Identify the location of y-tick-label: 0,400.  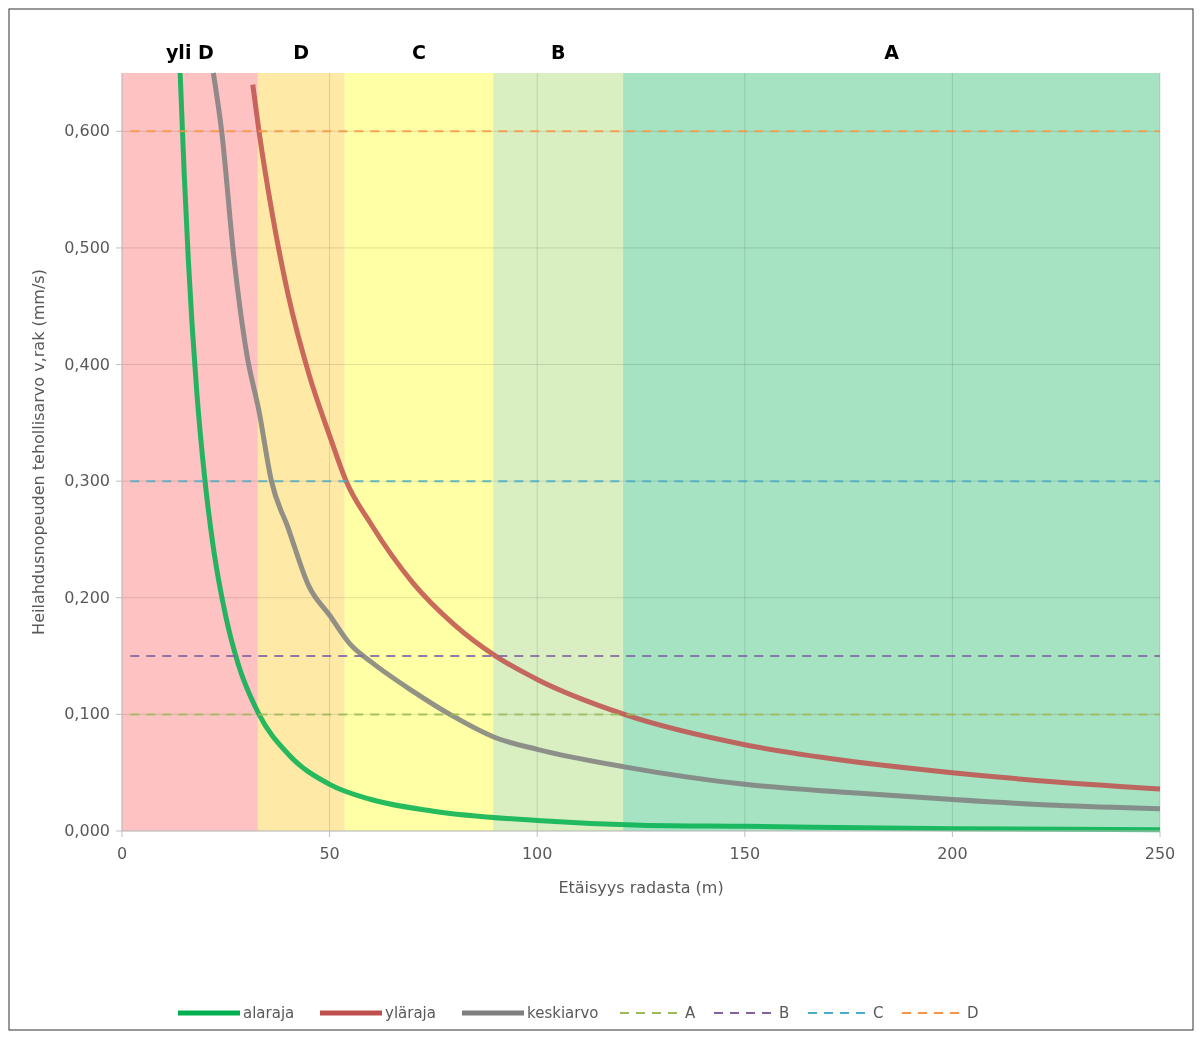
(87, 364).